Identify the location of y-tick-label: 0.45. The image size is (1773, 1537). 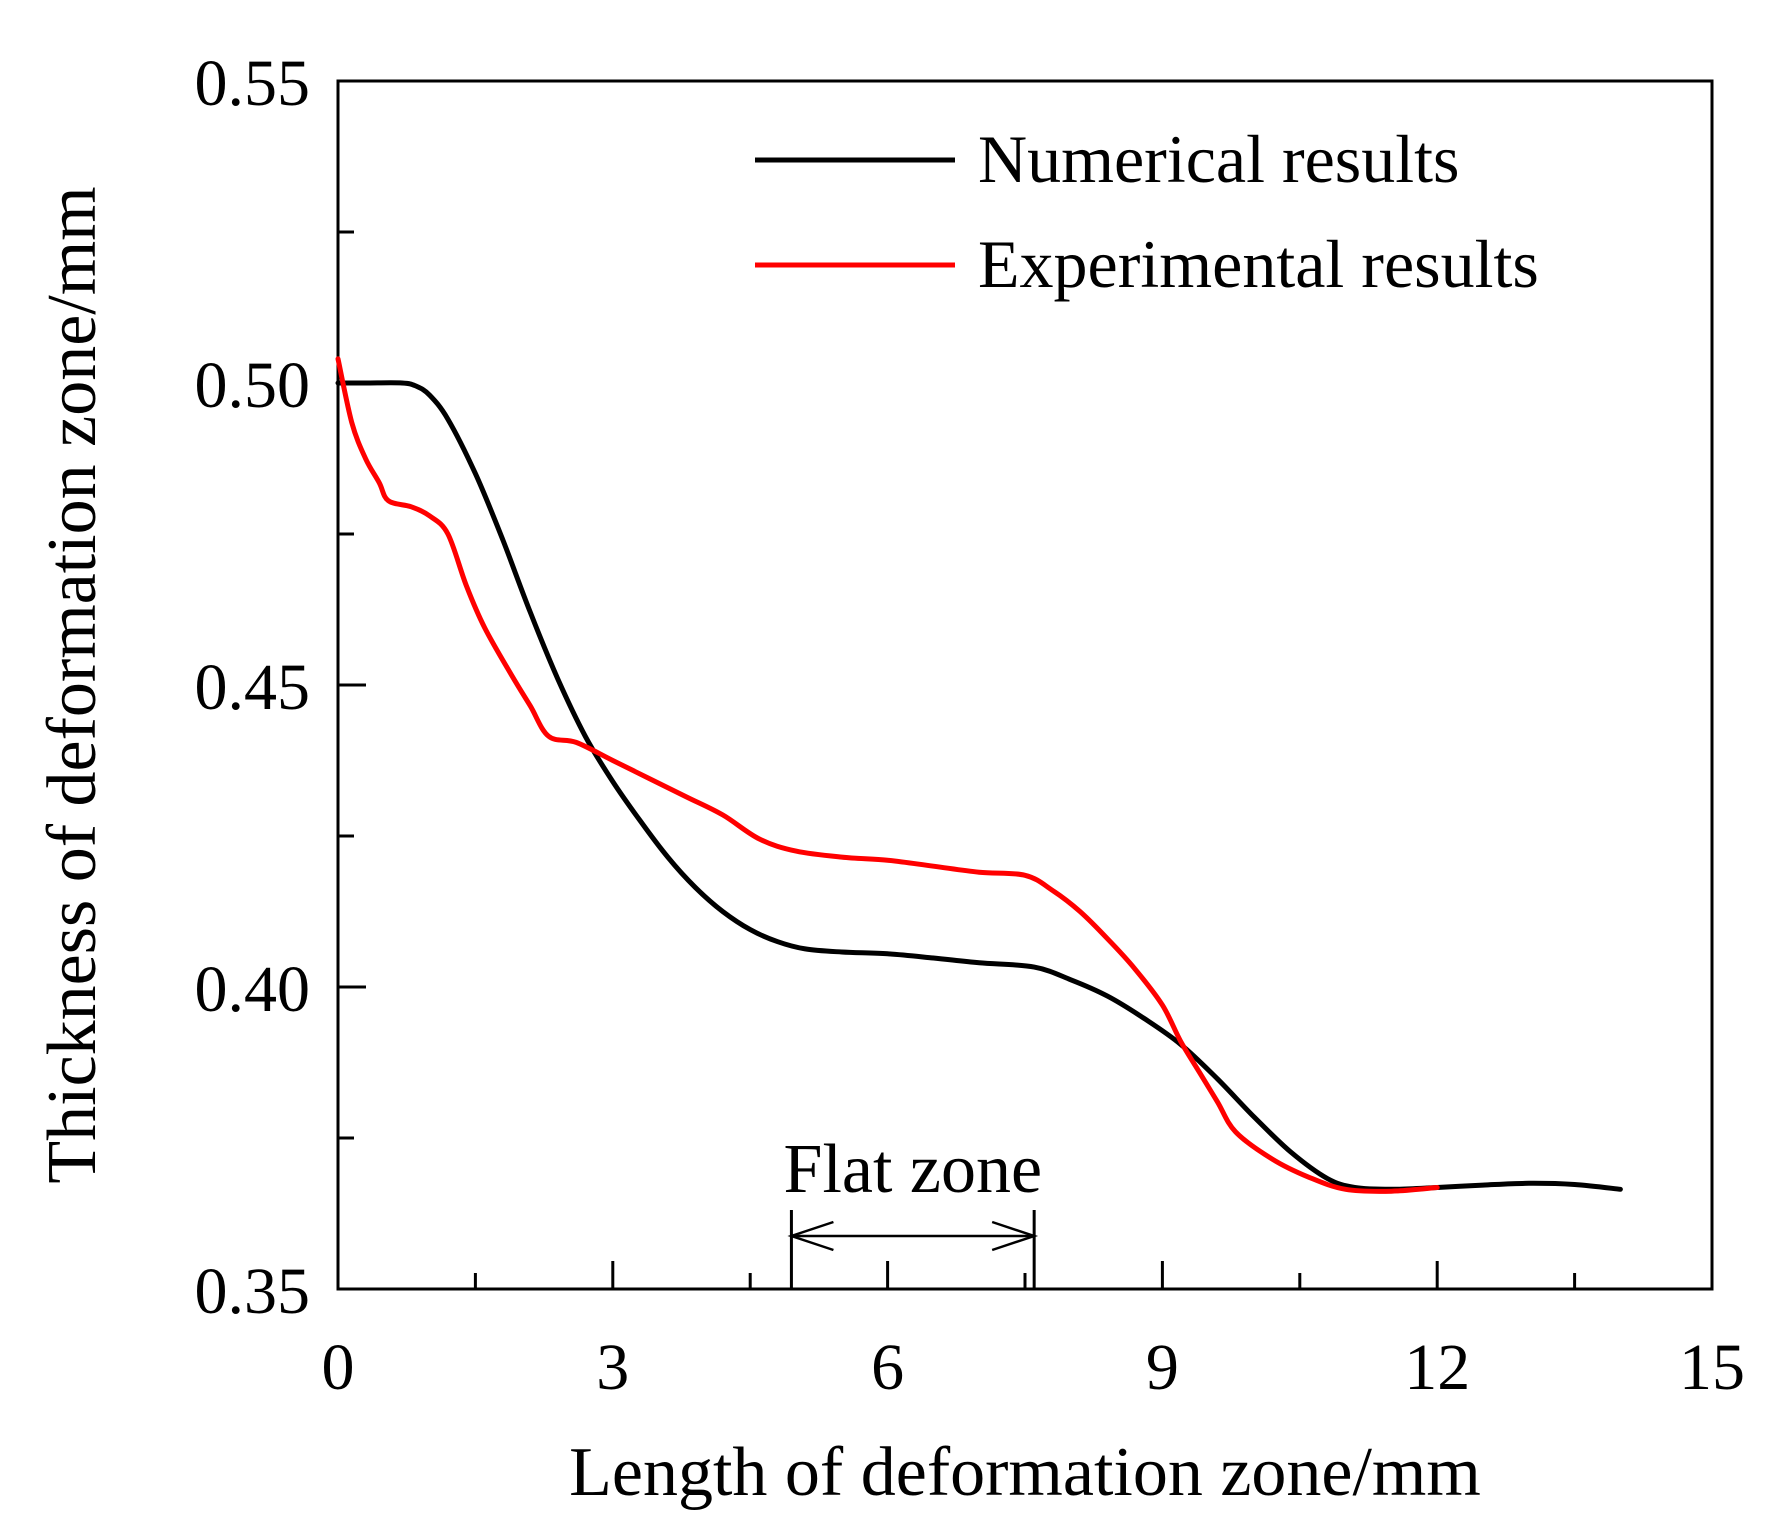
(253, 687).